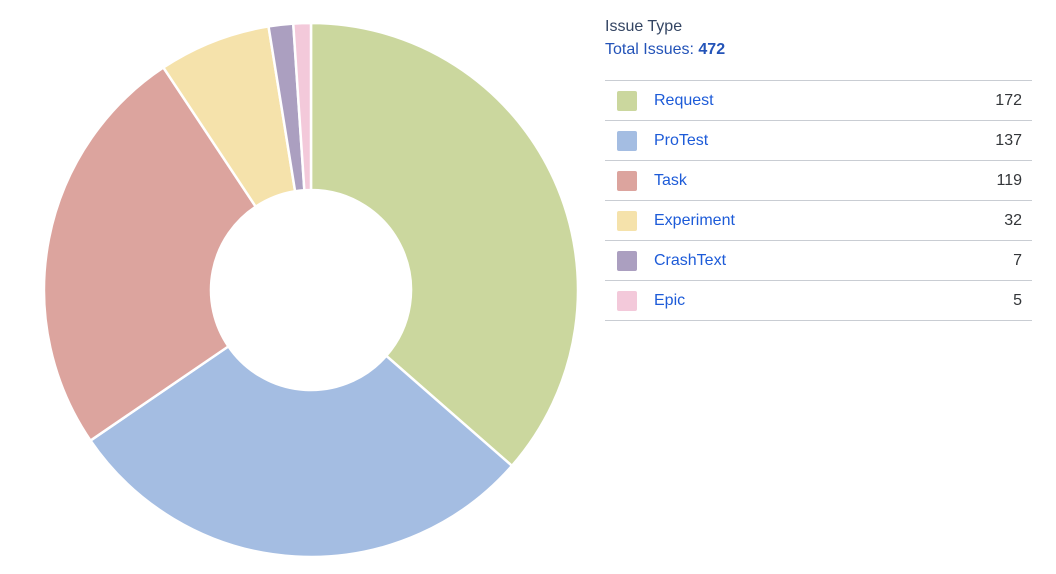 Image resolution: width=1056 pixels, height=574 pixels. What do you see at coordinates (627, 300) in the screenshot?
I see `legend-swatch-epic` at bounding box center [627, 300].